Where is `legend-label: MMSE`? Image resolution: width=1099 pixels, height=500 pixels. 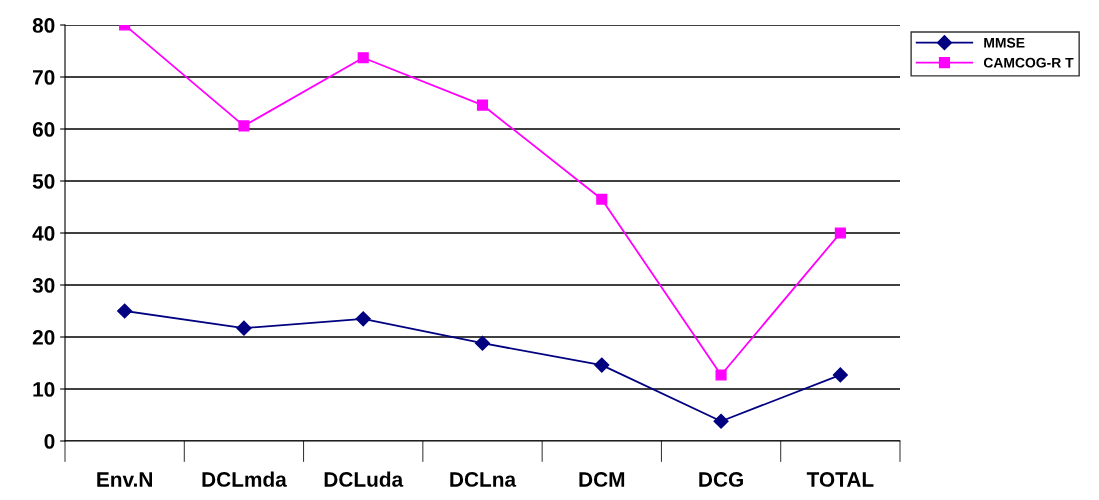
legend-label: MMSE is located at coordinates (1004, 42).